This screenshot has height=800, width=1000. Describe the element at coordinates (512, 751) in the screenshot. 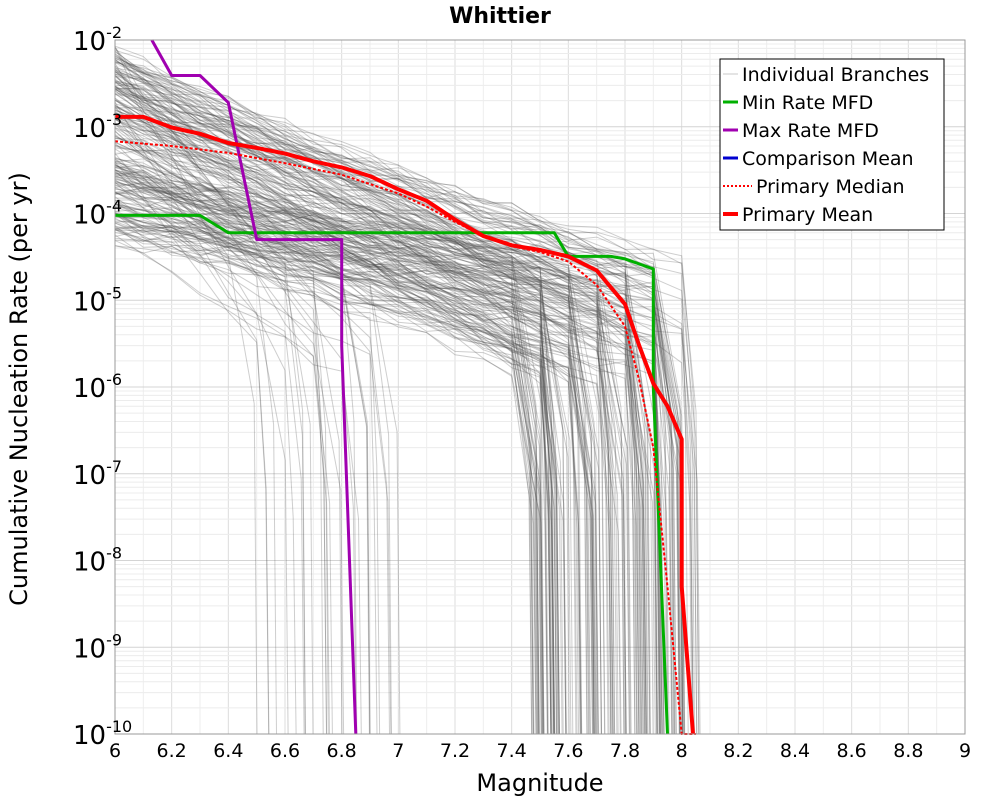

I see `x-tick-label: 7.4` at that location.